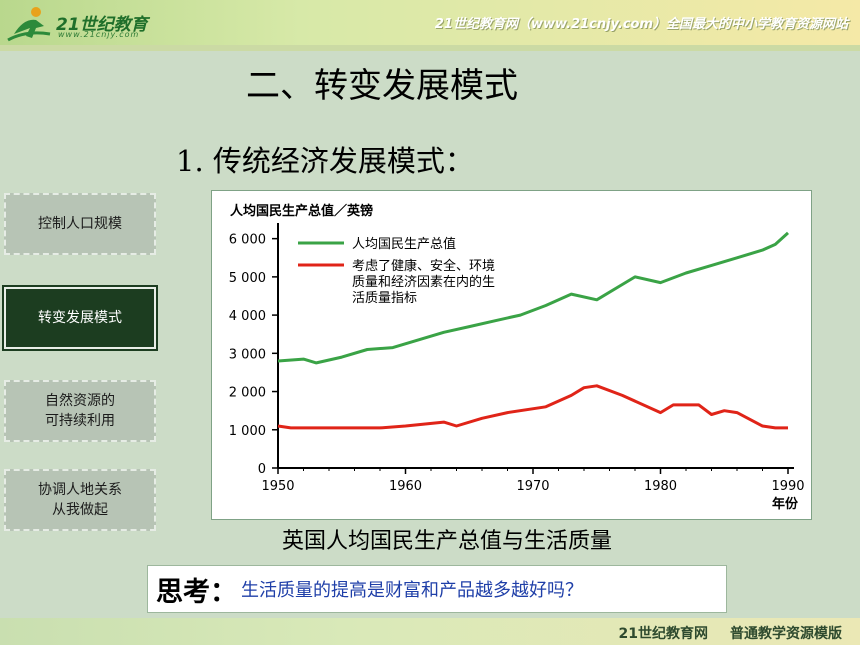  What do you see at coordinates (787, 486) in the screenshot?
I see `x-tick-label: 1990` at bounding box center [787, 486].